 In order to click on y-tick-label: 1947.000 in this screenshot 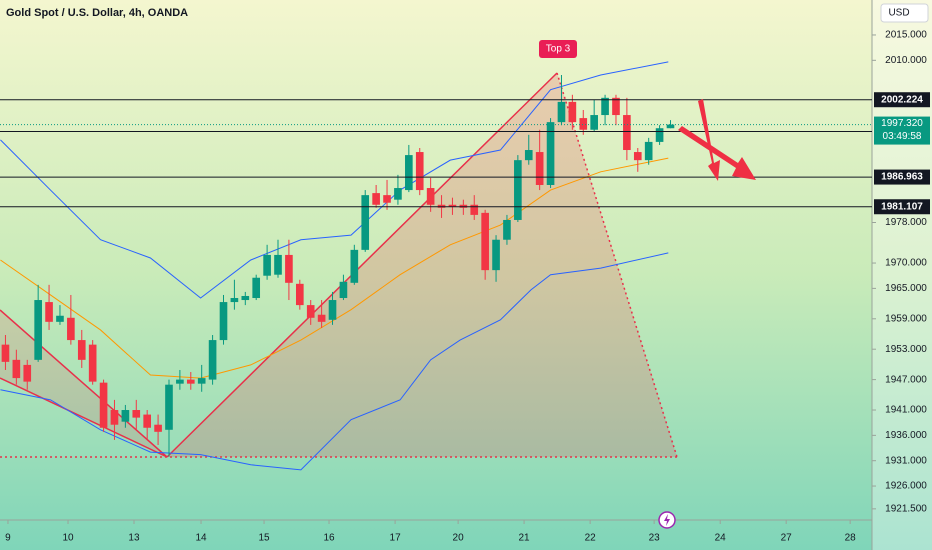, I will do `click(906, 379)`.